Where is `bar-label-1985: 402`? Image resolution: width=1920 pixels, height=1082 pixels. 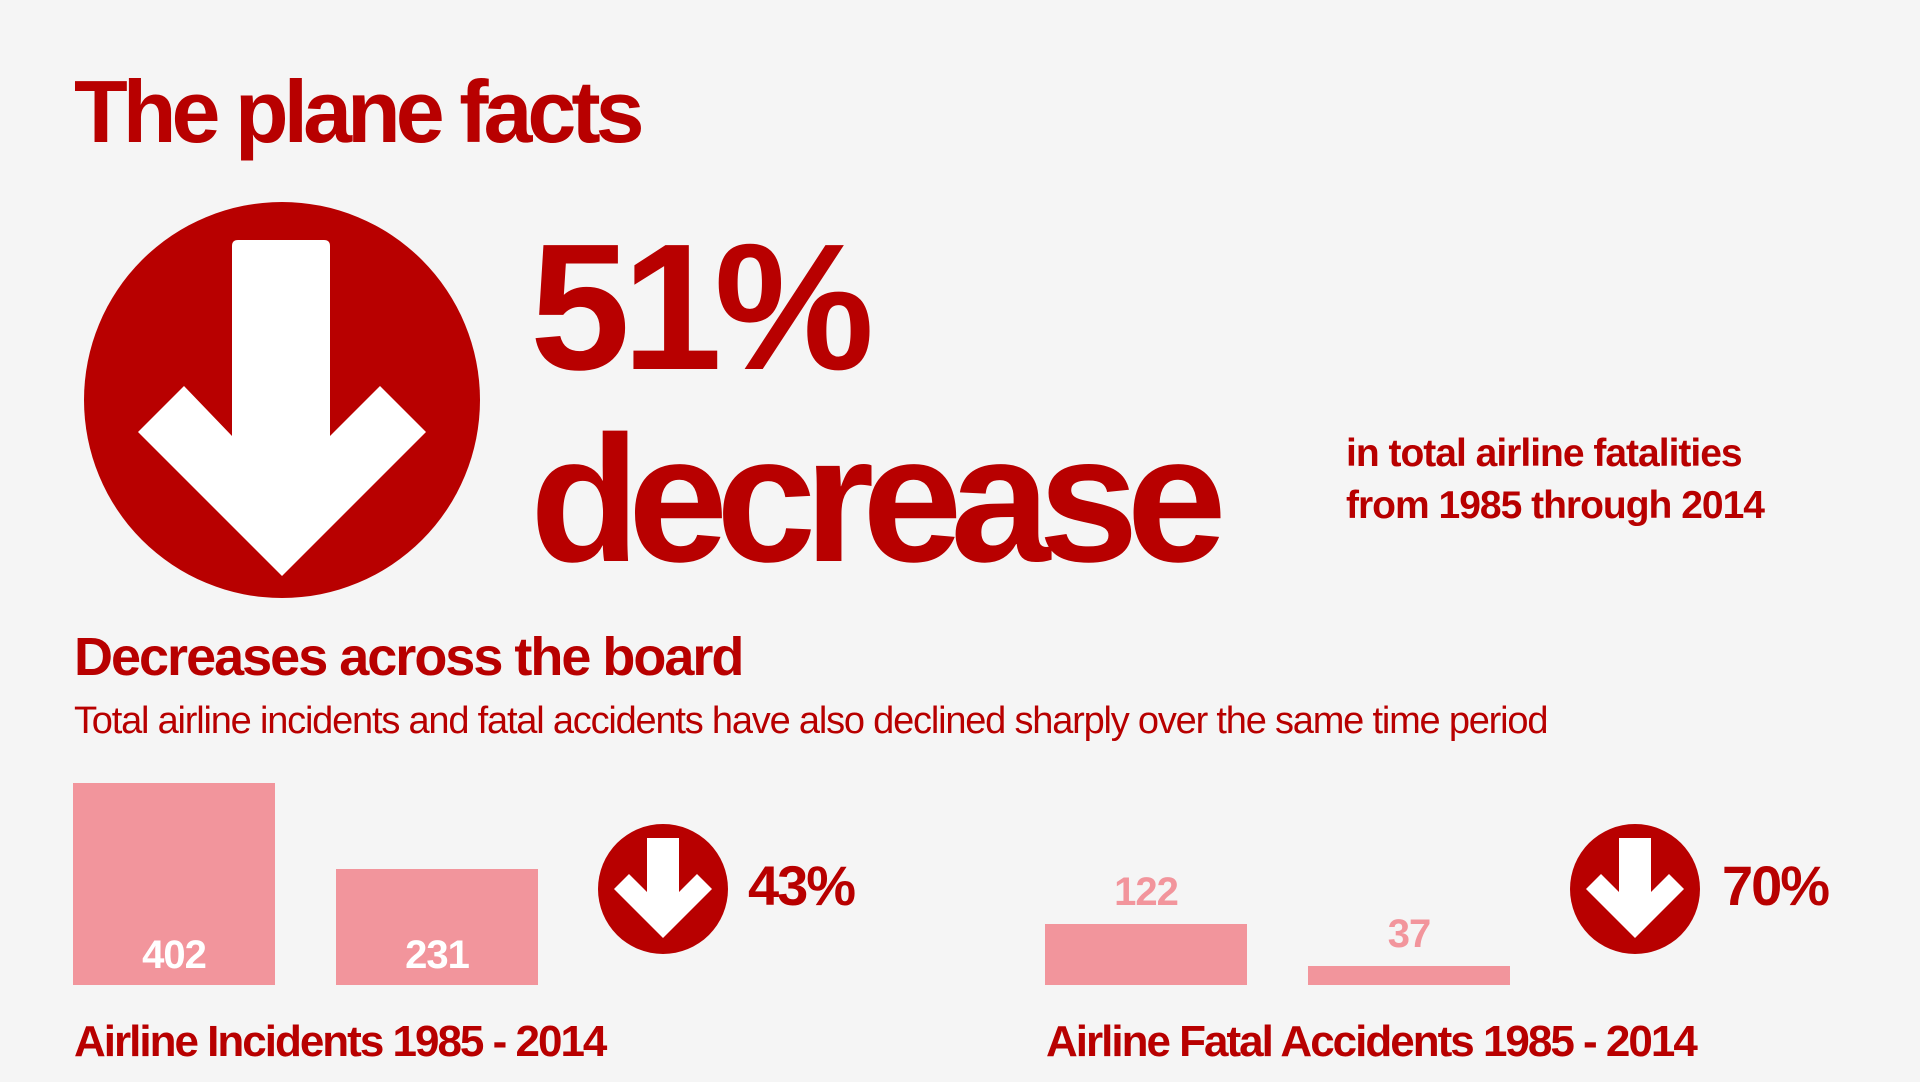
bar-label-1985: 402 is located at coordinates (174, 955).